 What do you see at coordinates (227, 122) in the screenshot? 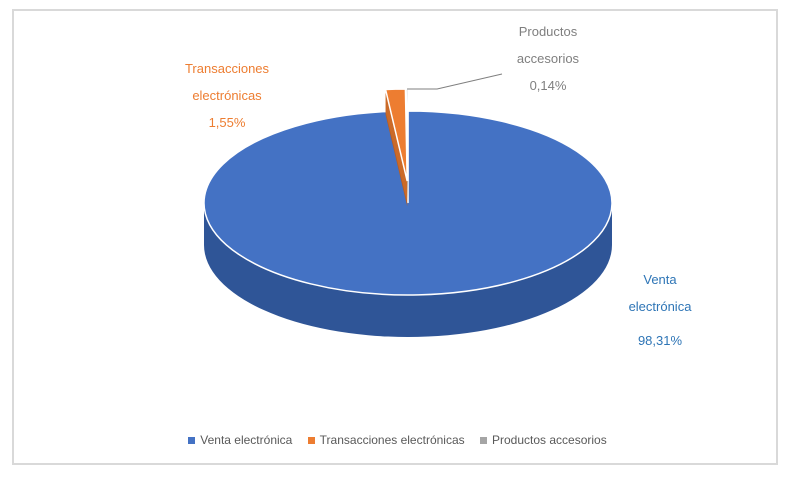
I see `slice-label-trans-value: 1,55%` at bounding box center [227, 122].